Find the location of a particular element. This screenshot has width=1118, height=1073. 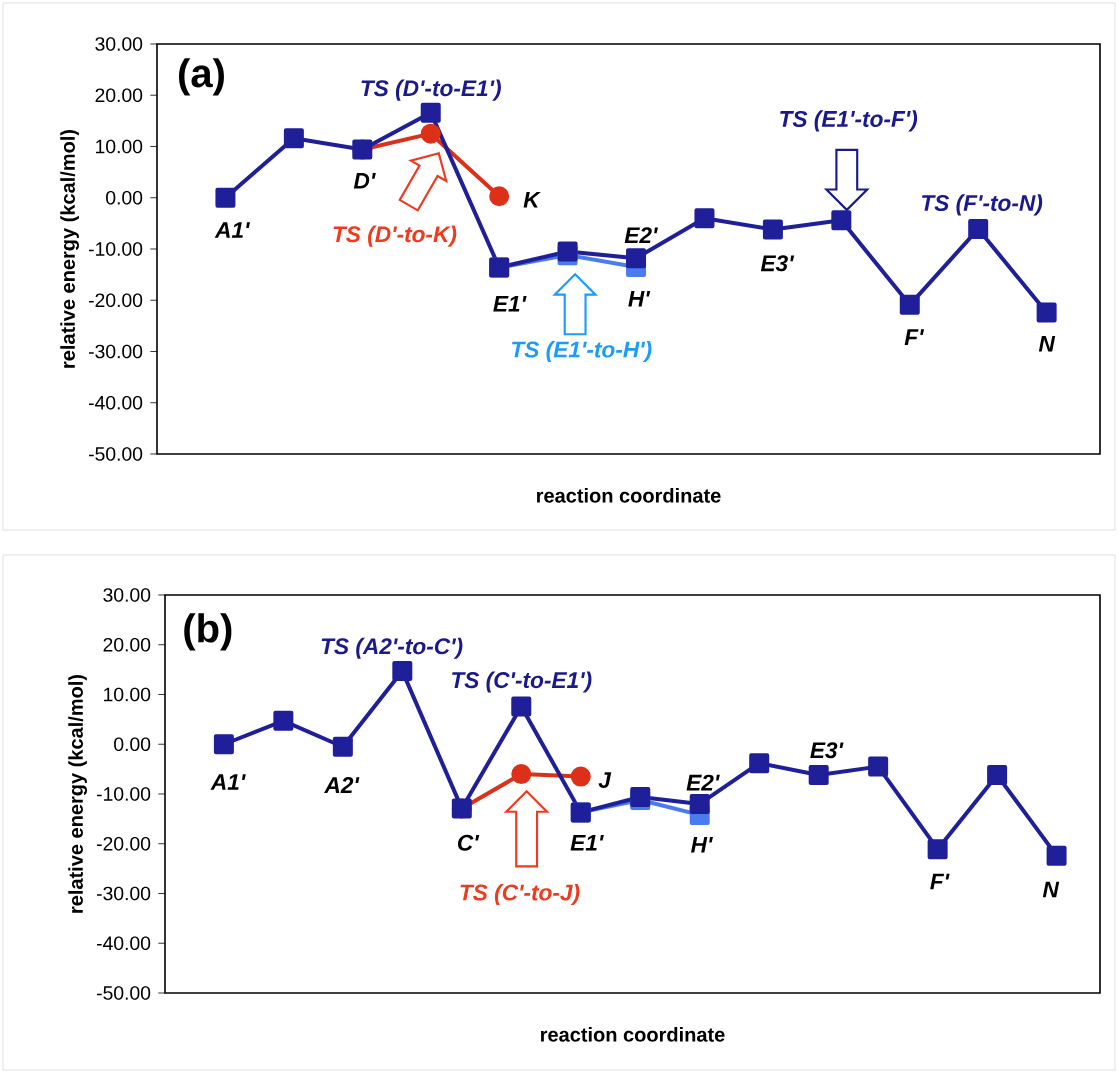

annotation: D' is located at coordinates (364, 181).